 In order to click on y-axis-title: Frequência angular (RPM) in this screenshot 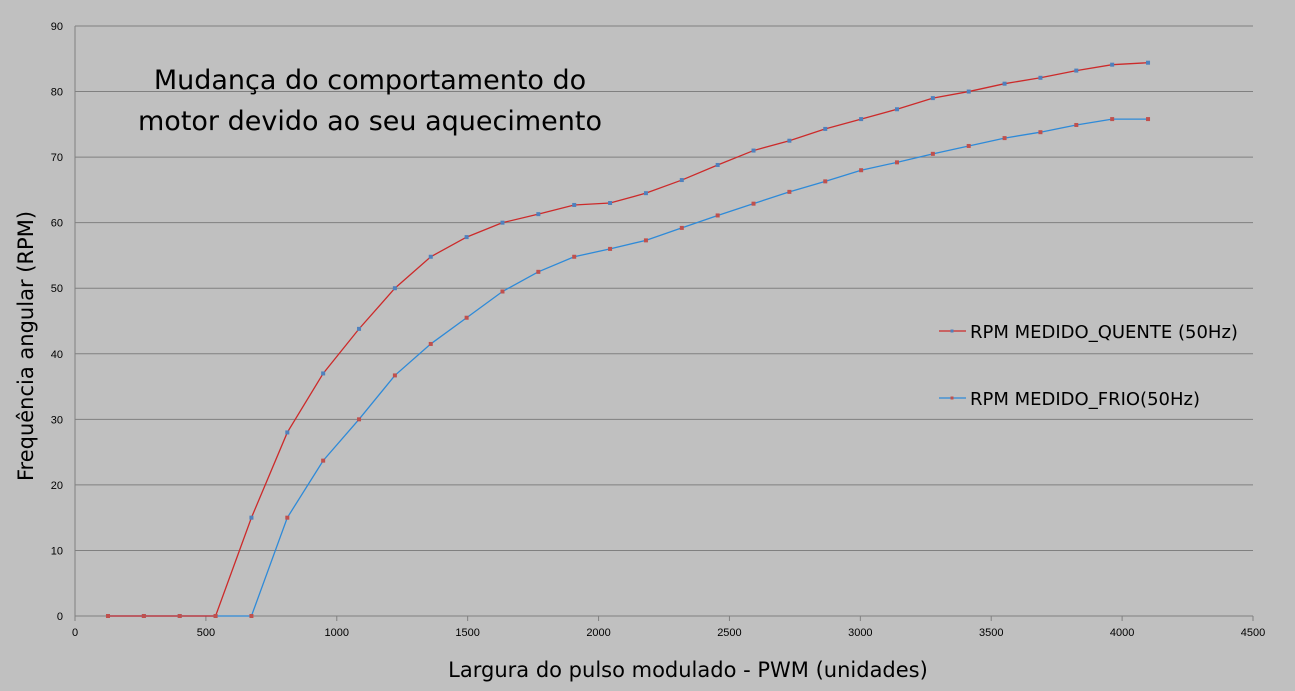, I will do `click(26, 346)`.